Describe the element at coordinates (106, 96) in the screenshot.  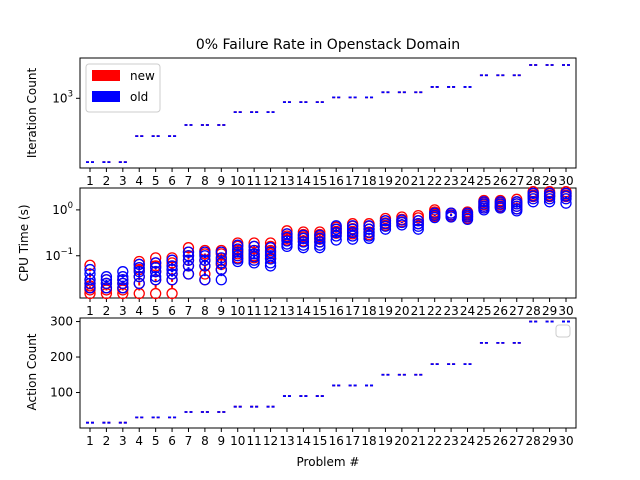
I see `legend-swatch-old` at that location.